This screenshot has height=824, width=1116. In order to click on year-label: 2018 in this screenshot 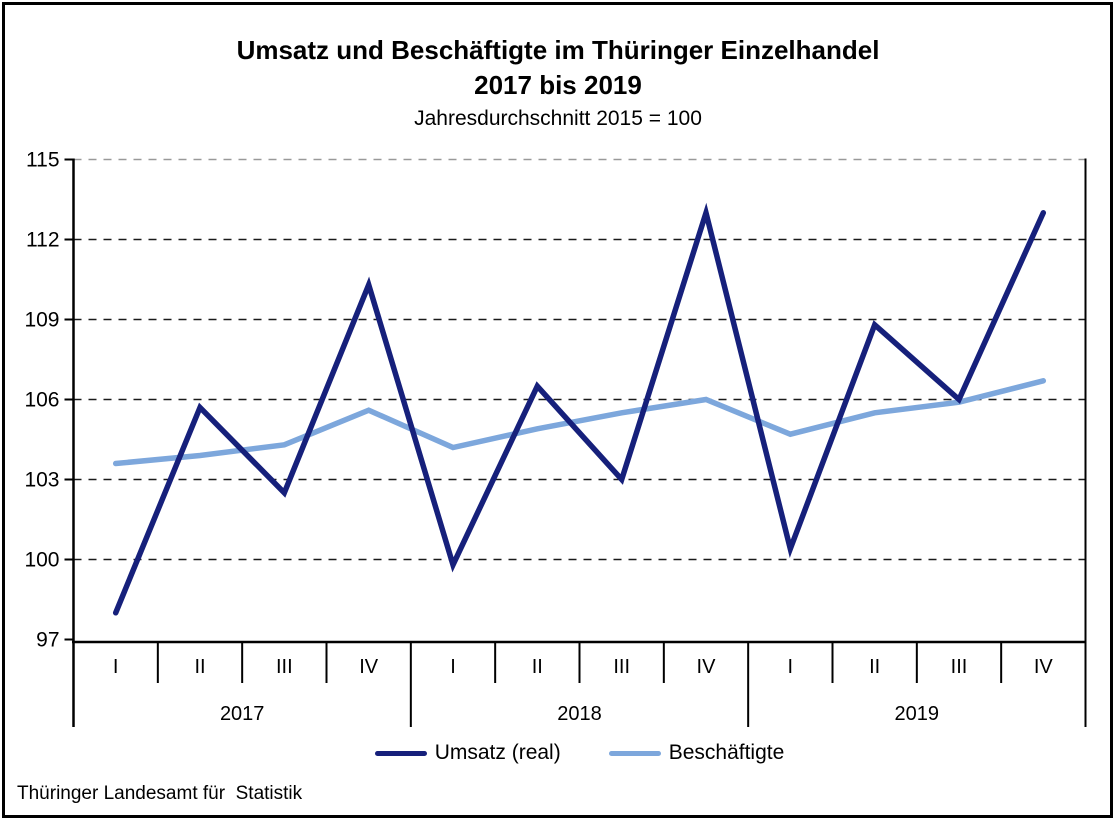, I will do `click(579, 714)`.